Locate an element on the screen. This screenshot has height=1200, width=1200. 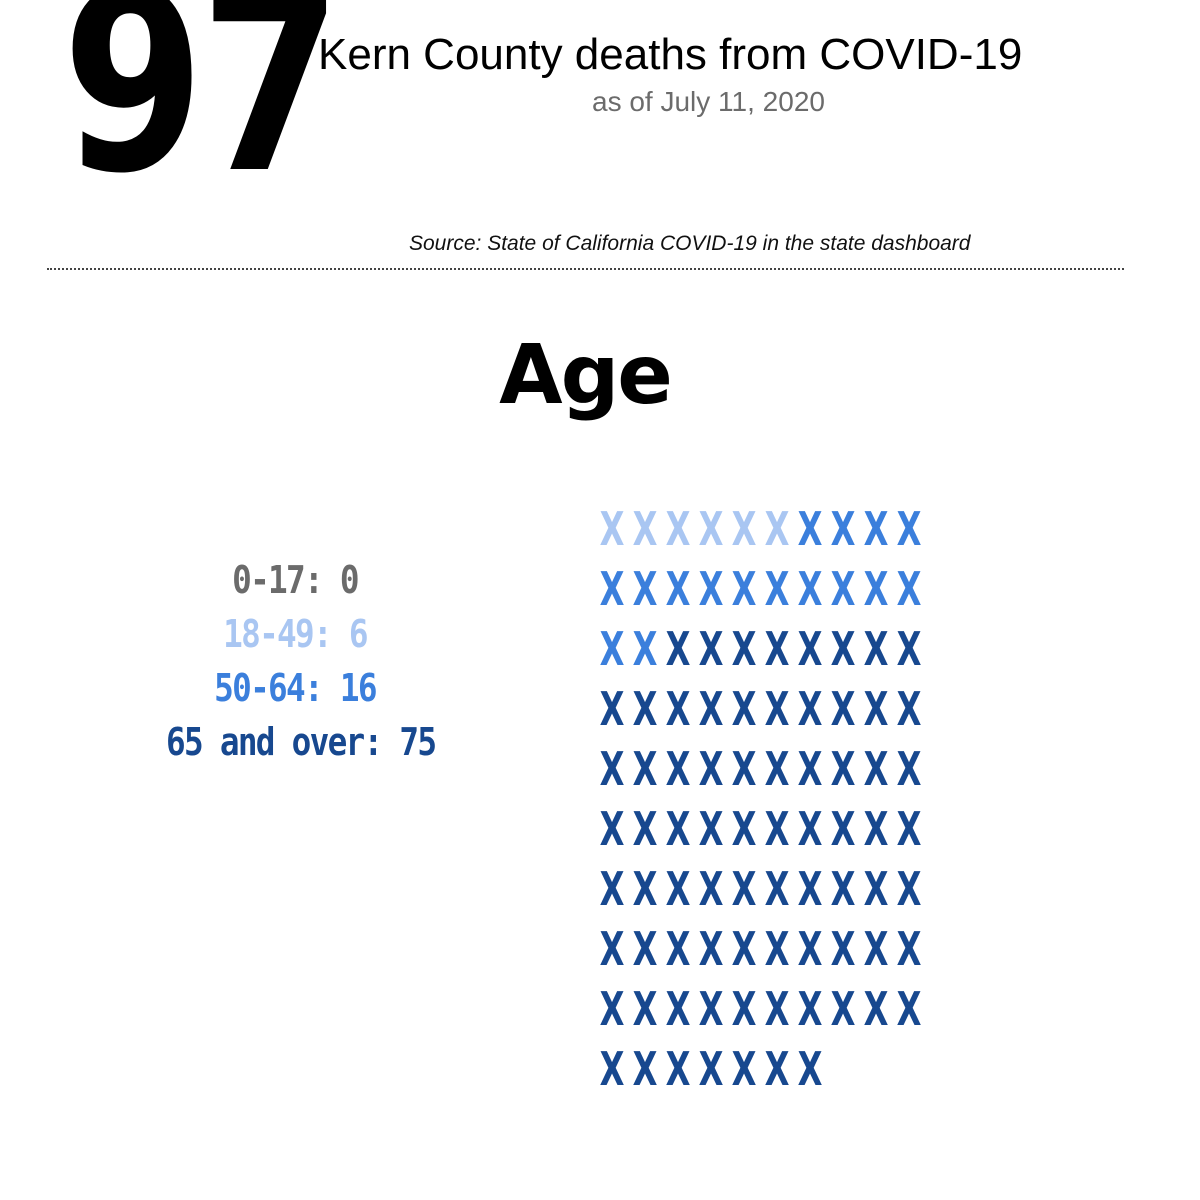
legend-label: 65 and over: is located at coordinates (274, 742).